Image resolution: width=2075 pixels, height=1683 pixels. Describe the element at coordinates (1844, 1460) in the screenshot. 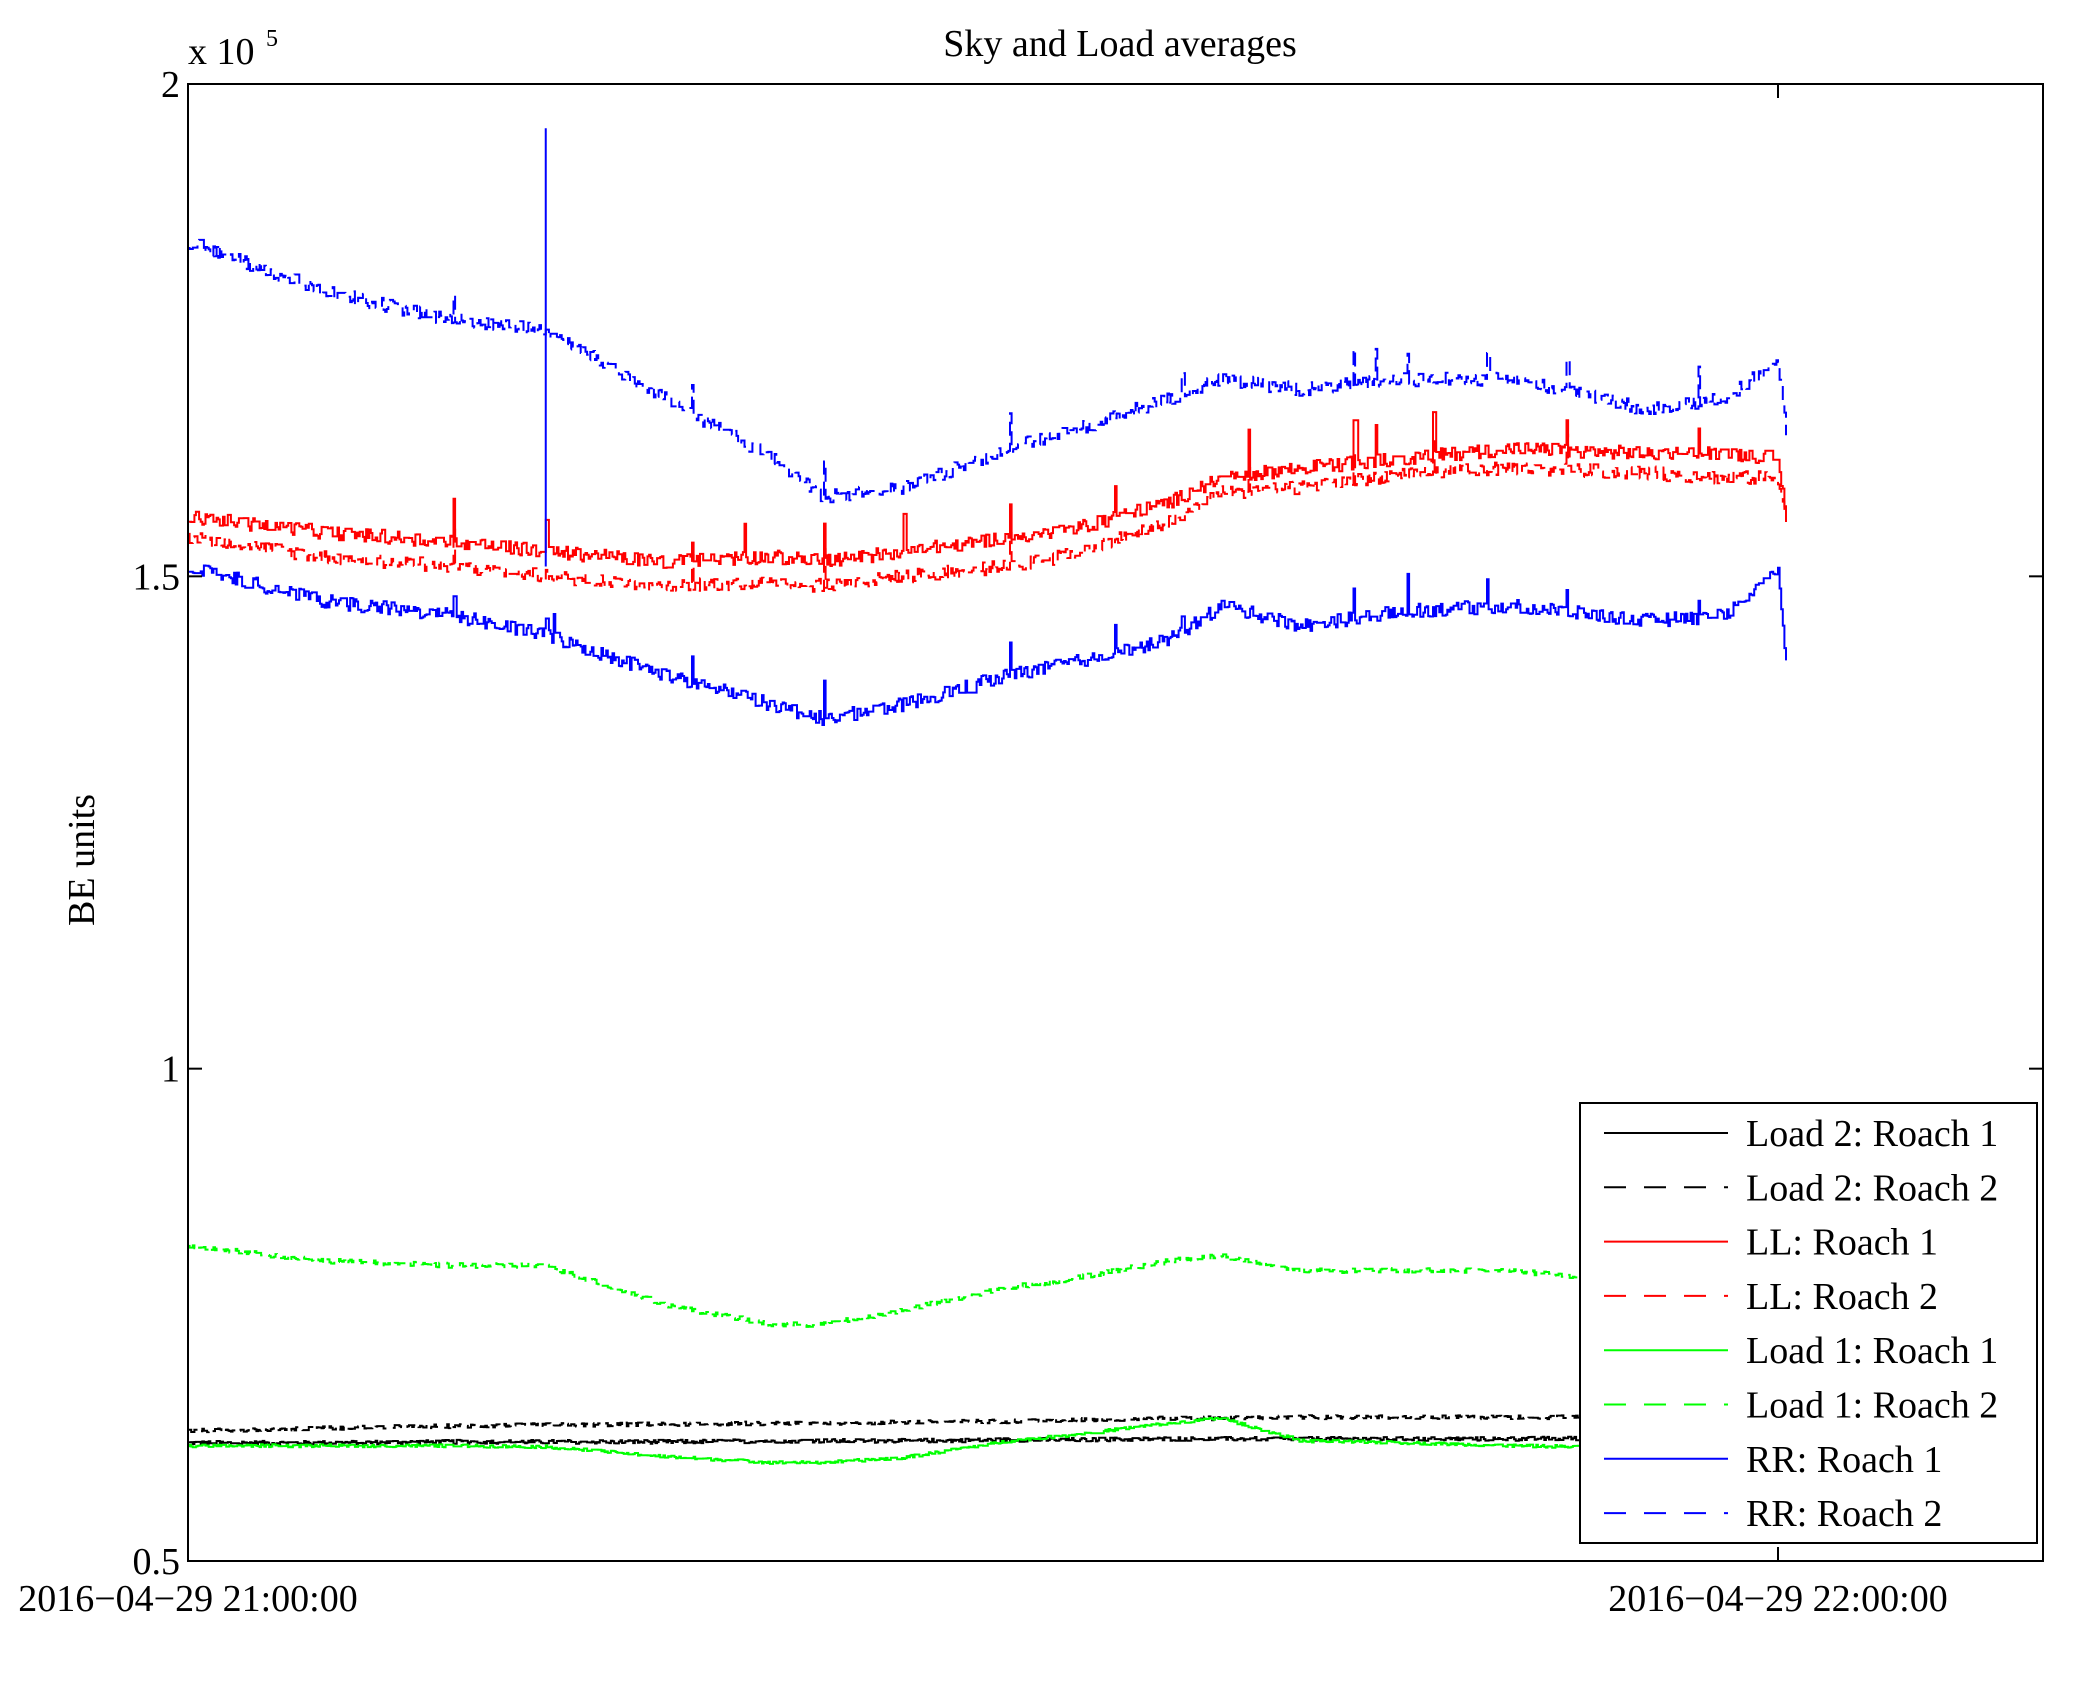

I see `legend-label: RR: Roach 1` at that location.